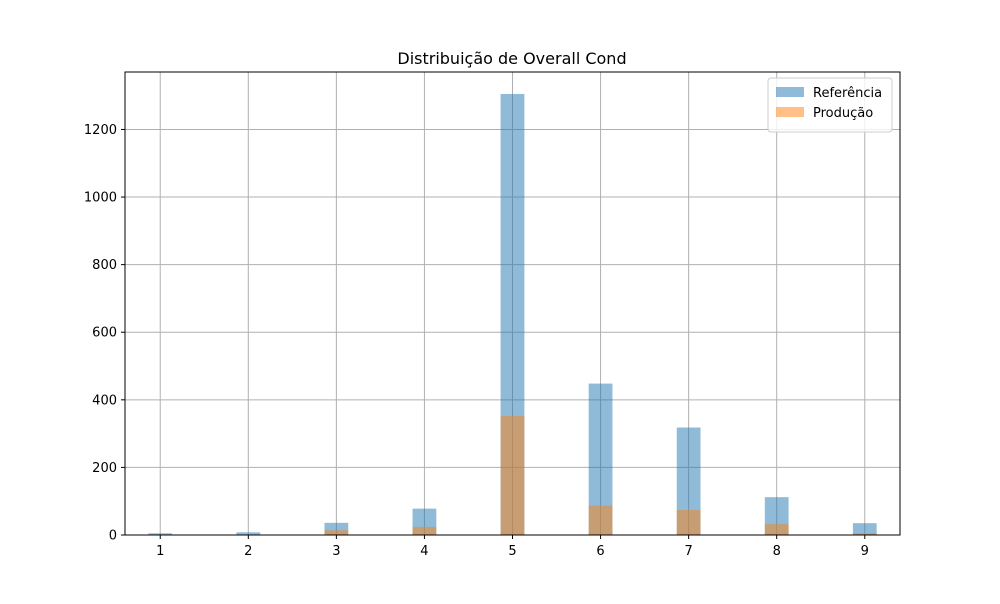  I want to click on y-tick-label: 1200, so click(100, 130).